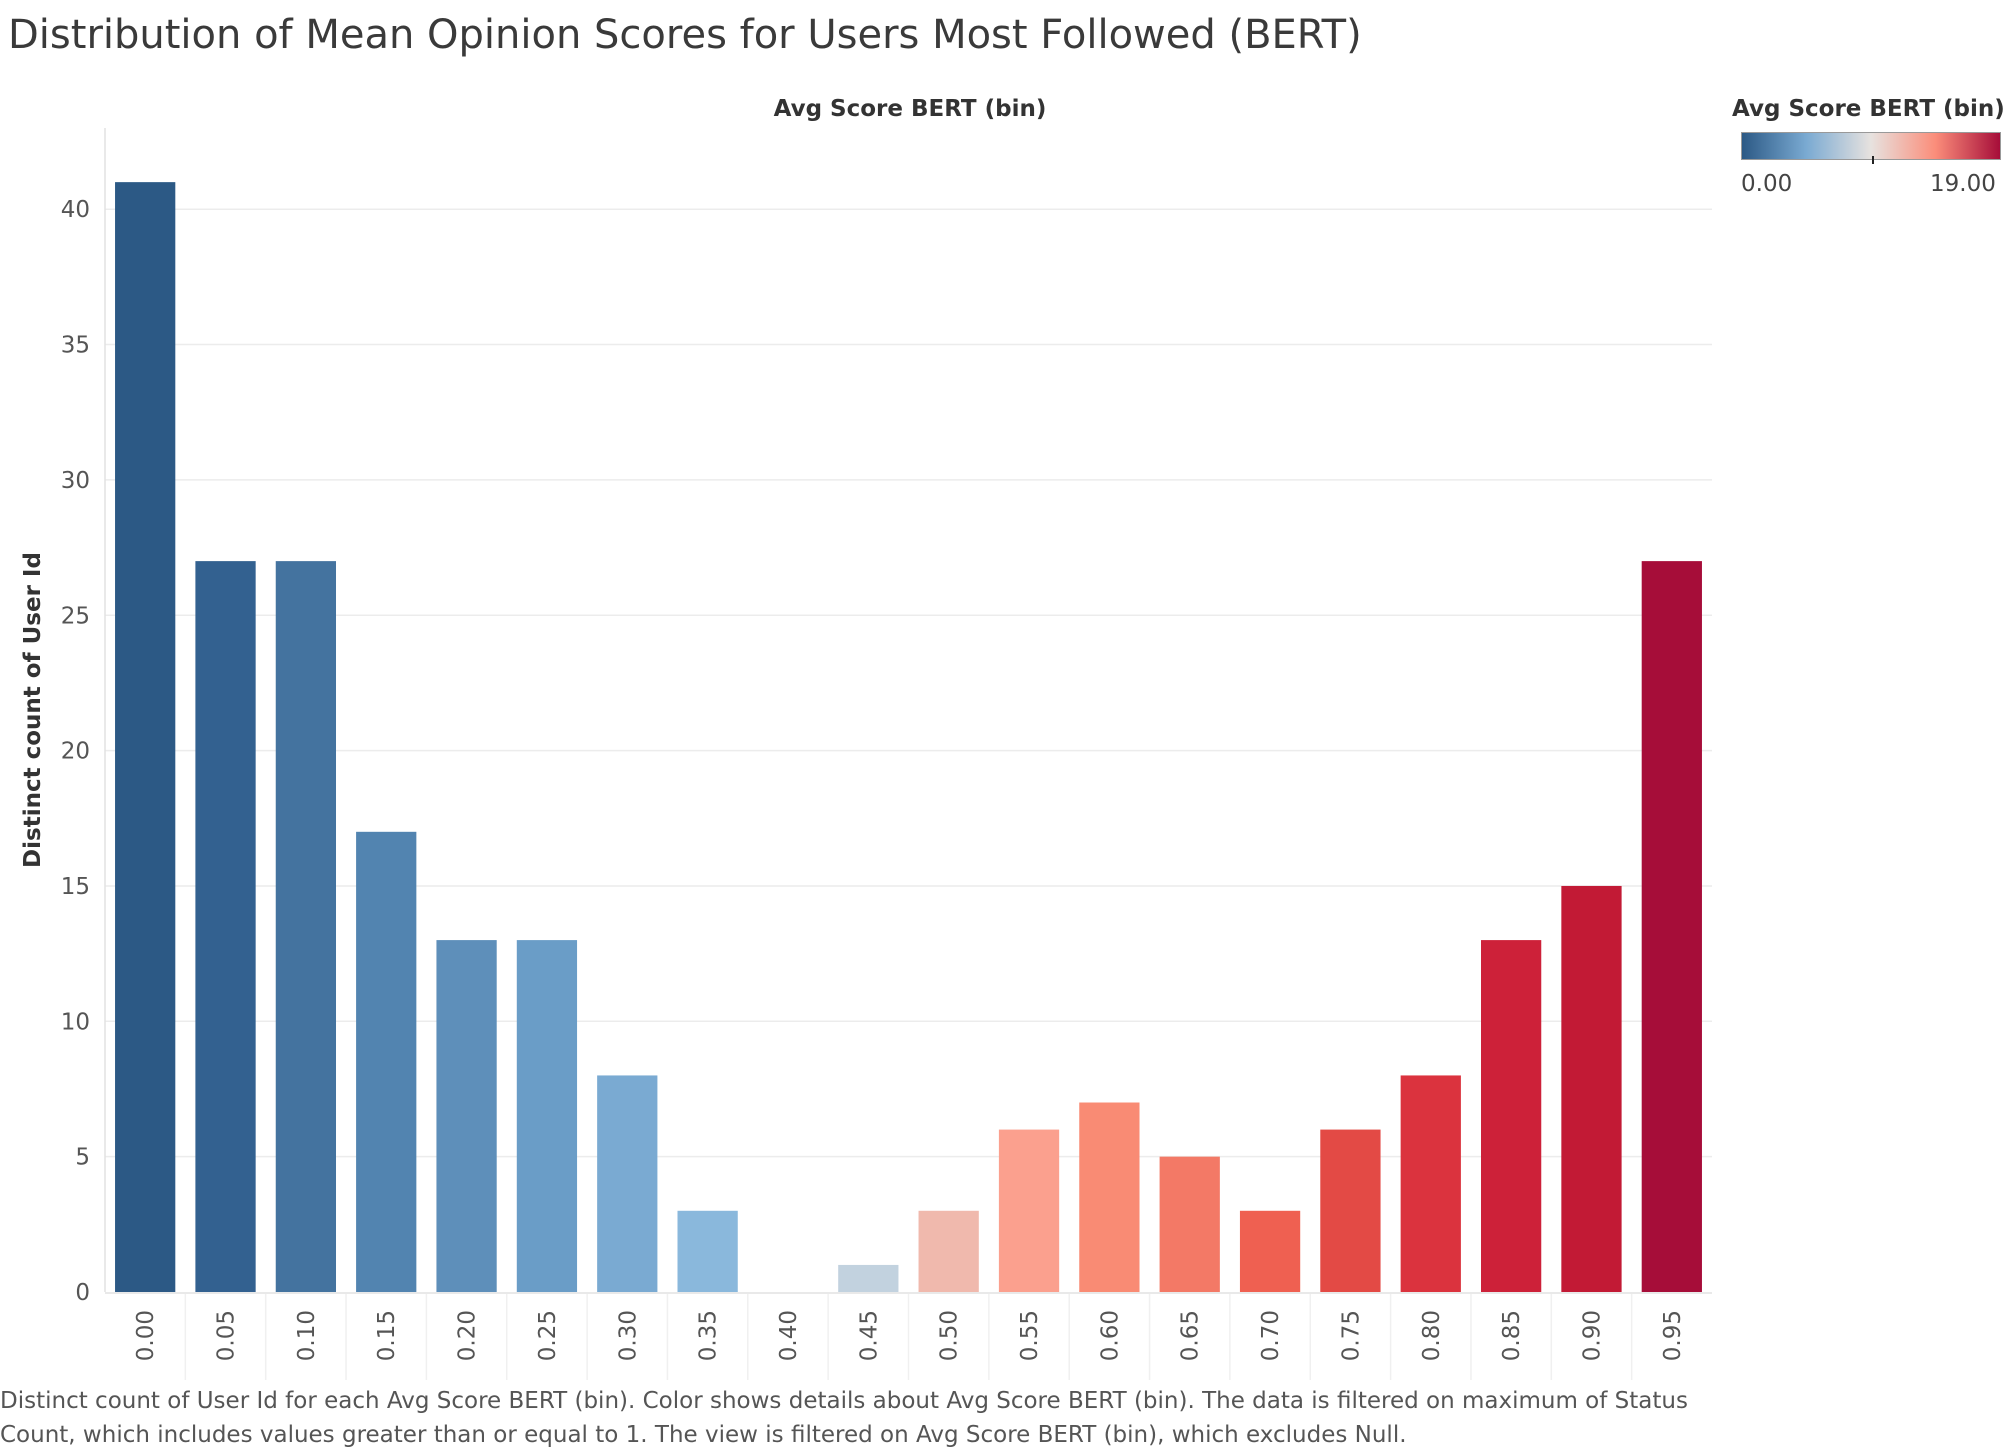 The width and height of the screenshot is (2004, 1452). I want to click on x-tick-label: 0.60, so click(1110, 1335).